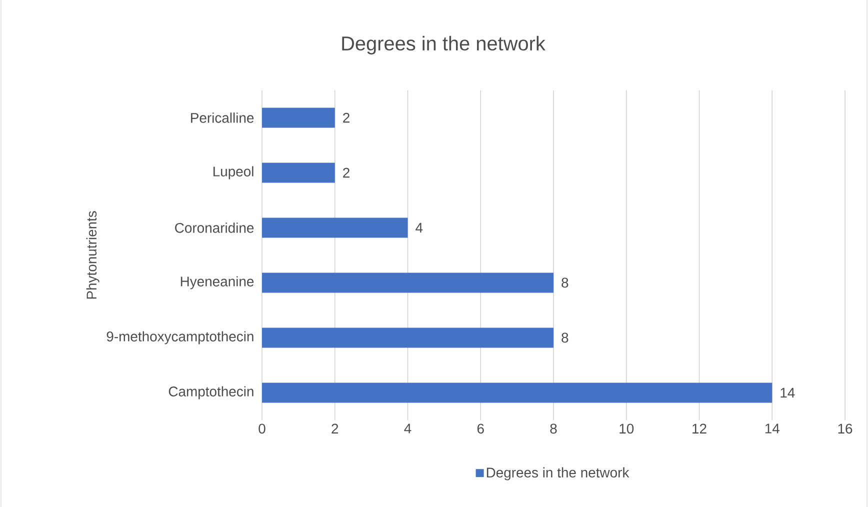 This screenshot has width=868, height=507. Describe the element at coordinates (419, 227) in the screenshot. I see `data-label: 4` at that location.